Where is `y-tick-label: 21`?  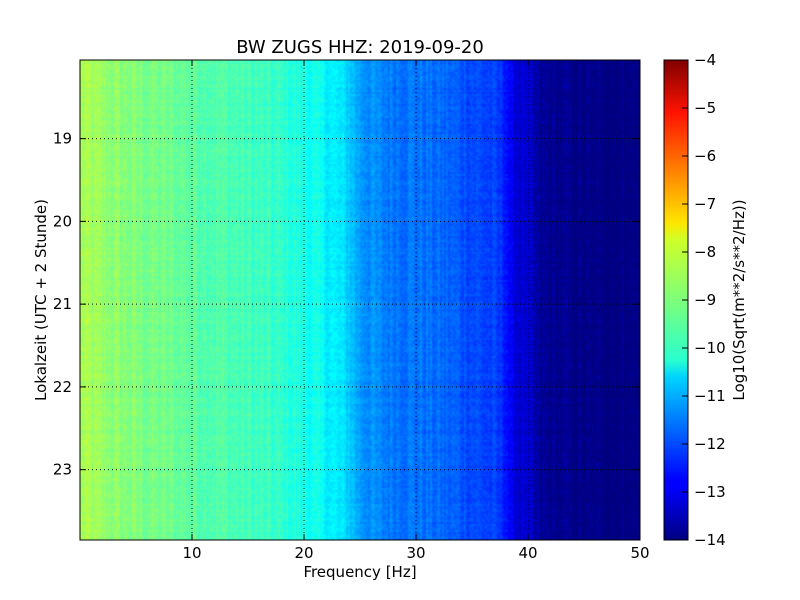
y-tick-label: 21 is located at coordinates (62, 304).